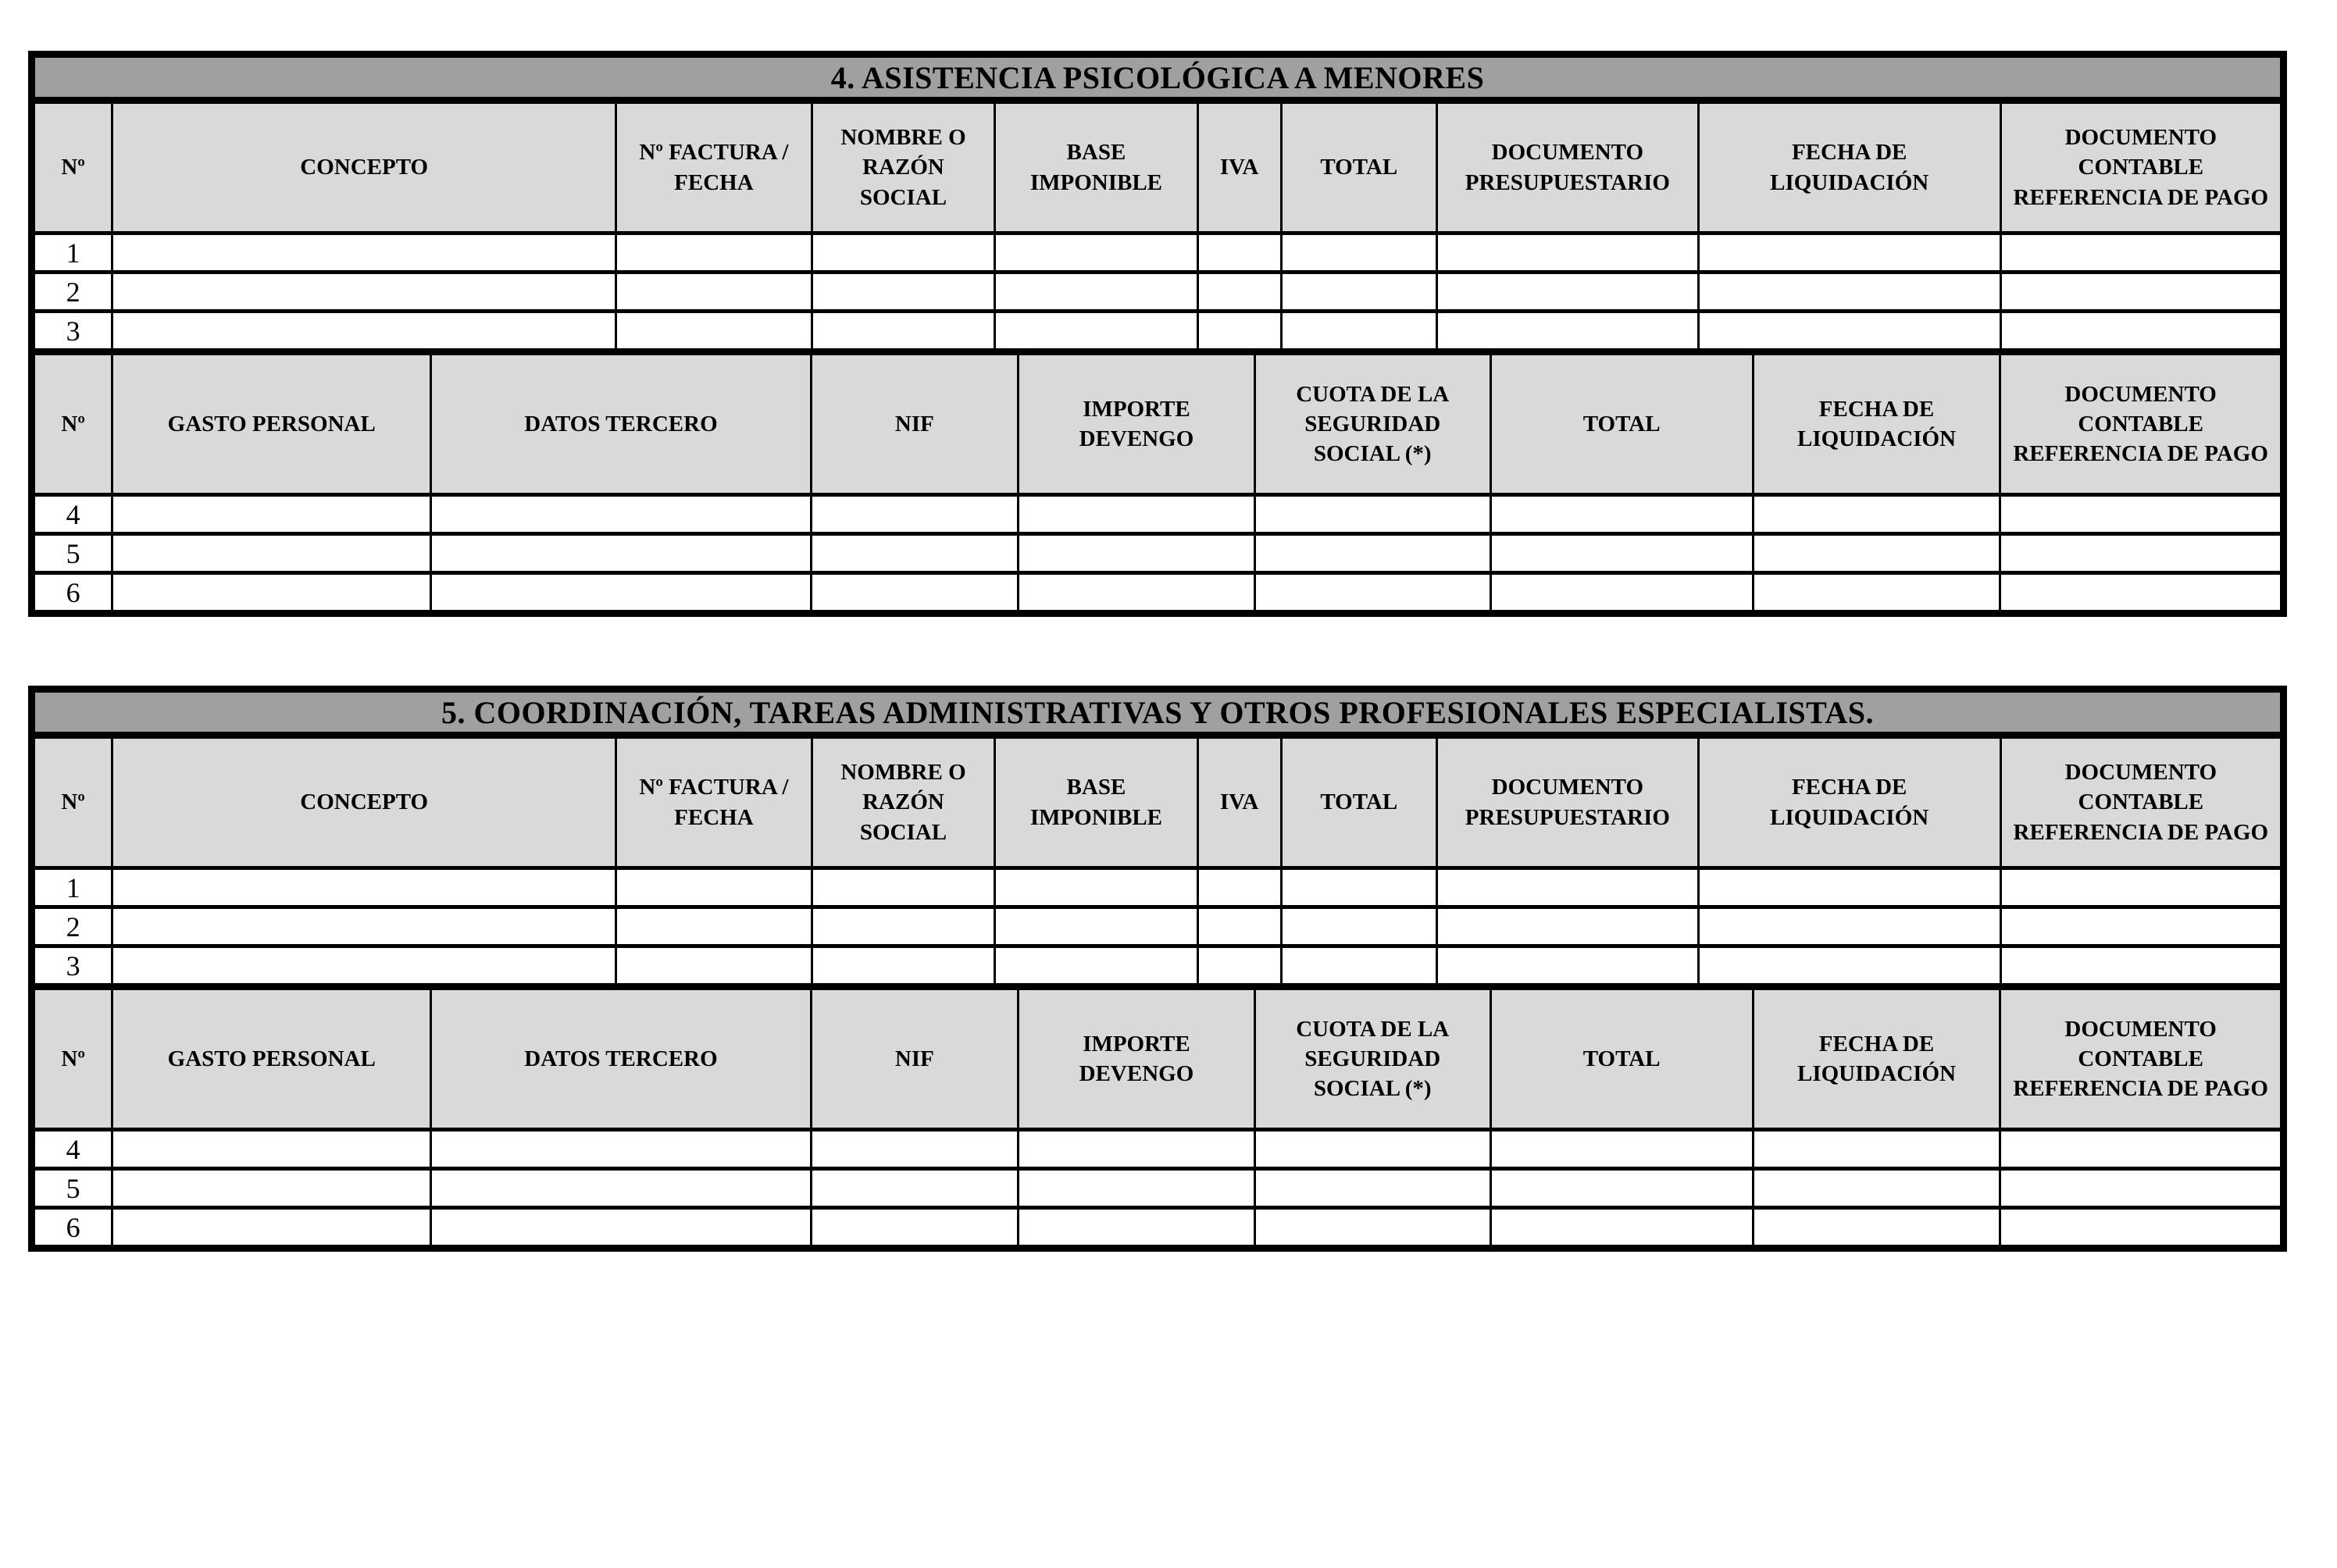 The height and width of the screenshot is (1568, 2337). I want to click on column-header-datos-tercero: DATOS TERCERO, so click(621, 424).